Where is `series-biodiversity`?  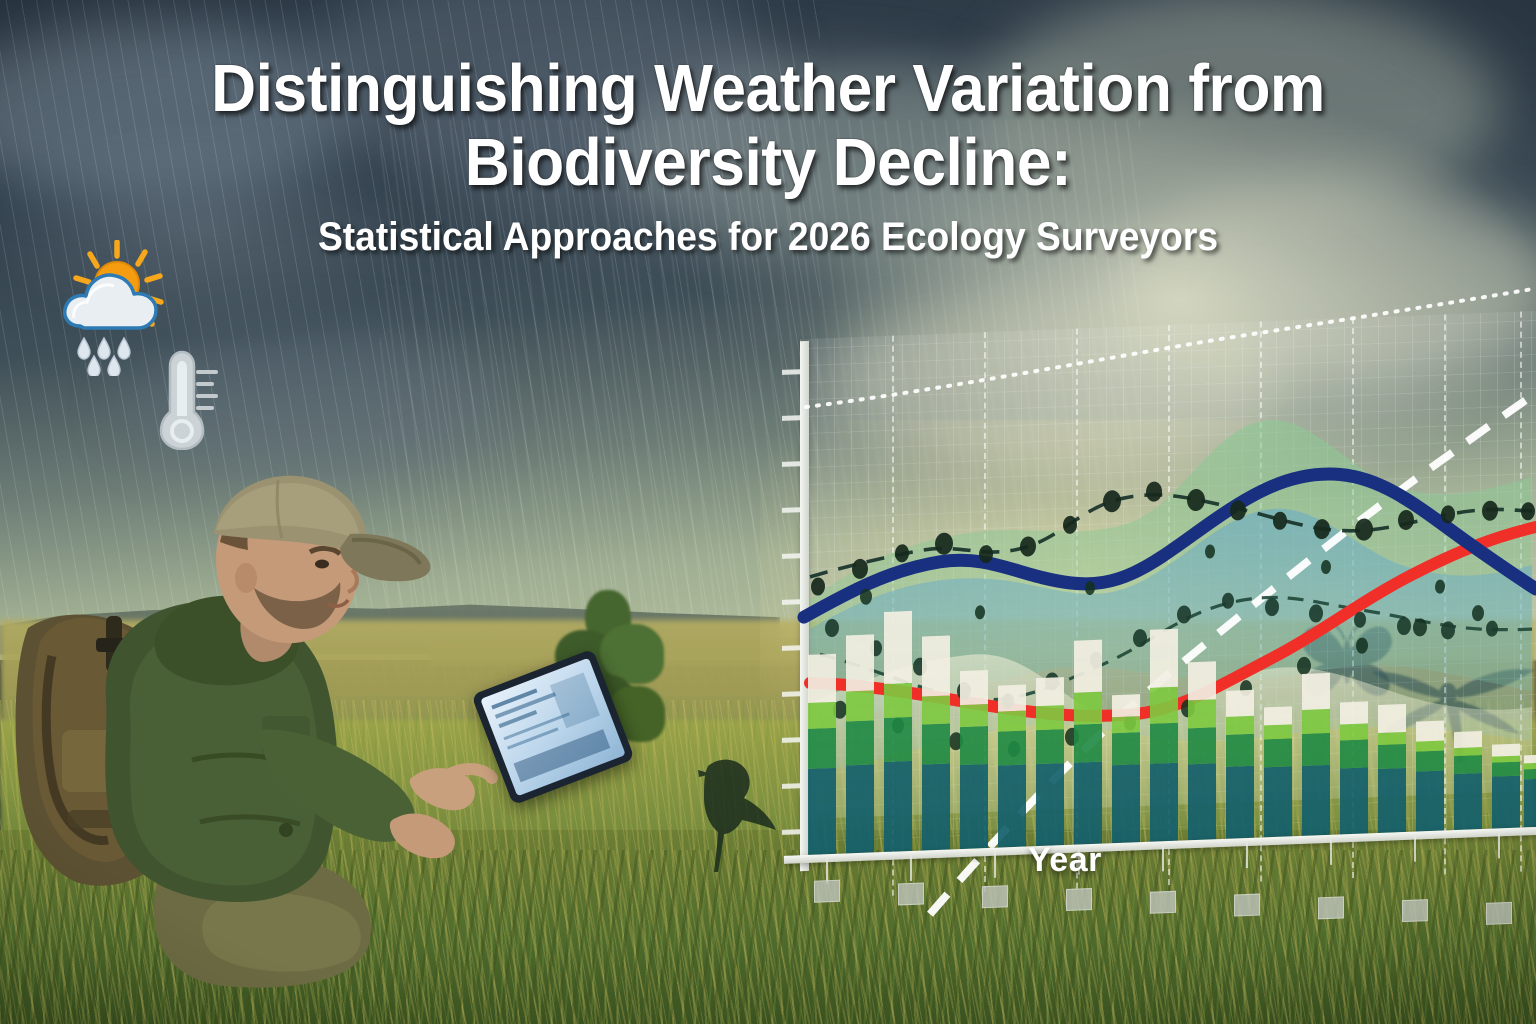 series-biodiversity is located at coordinates (1166, 545).